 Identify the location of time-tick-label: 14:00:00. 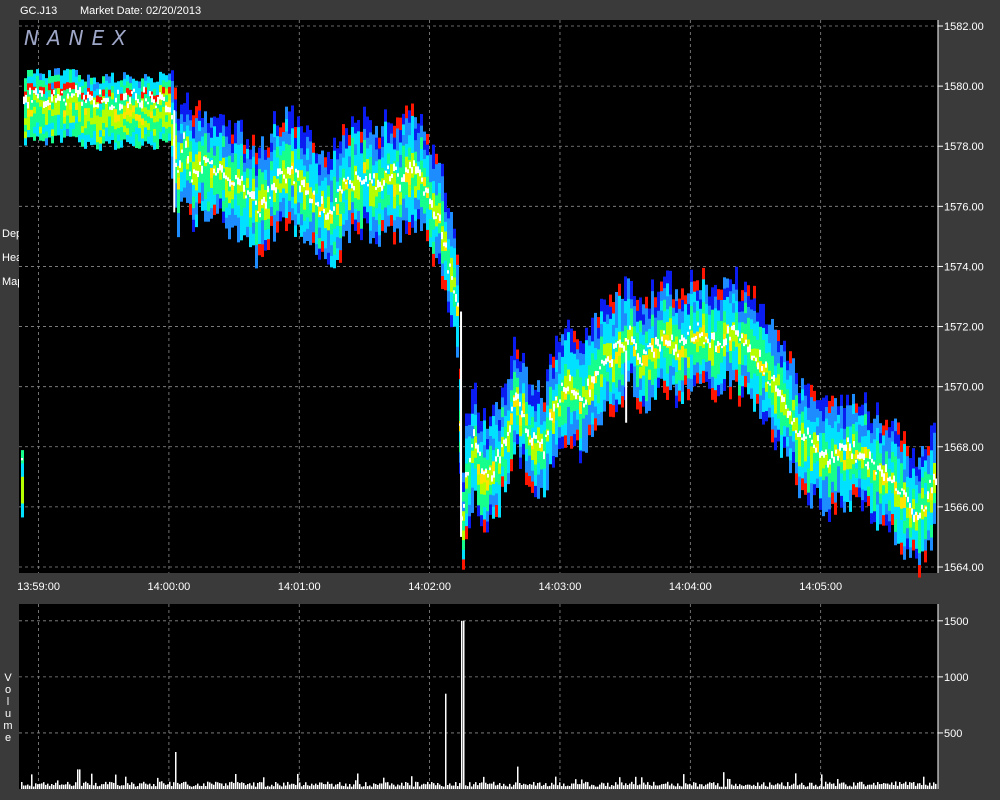
(168, 587).